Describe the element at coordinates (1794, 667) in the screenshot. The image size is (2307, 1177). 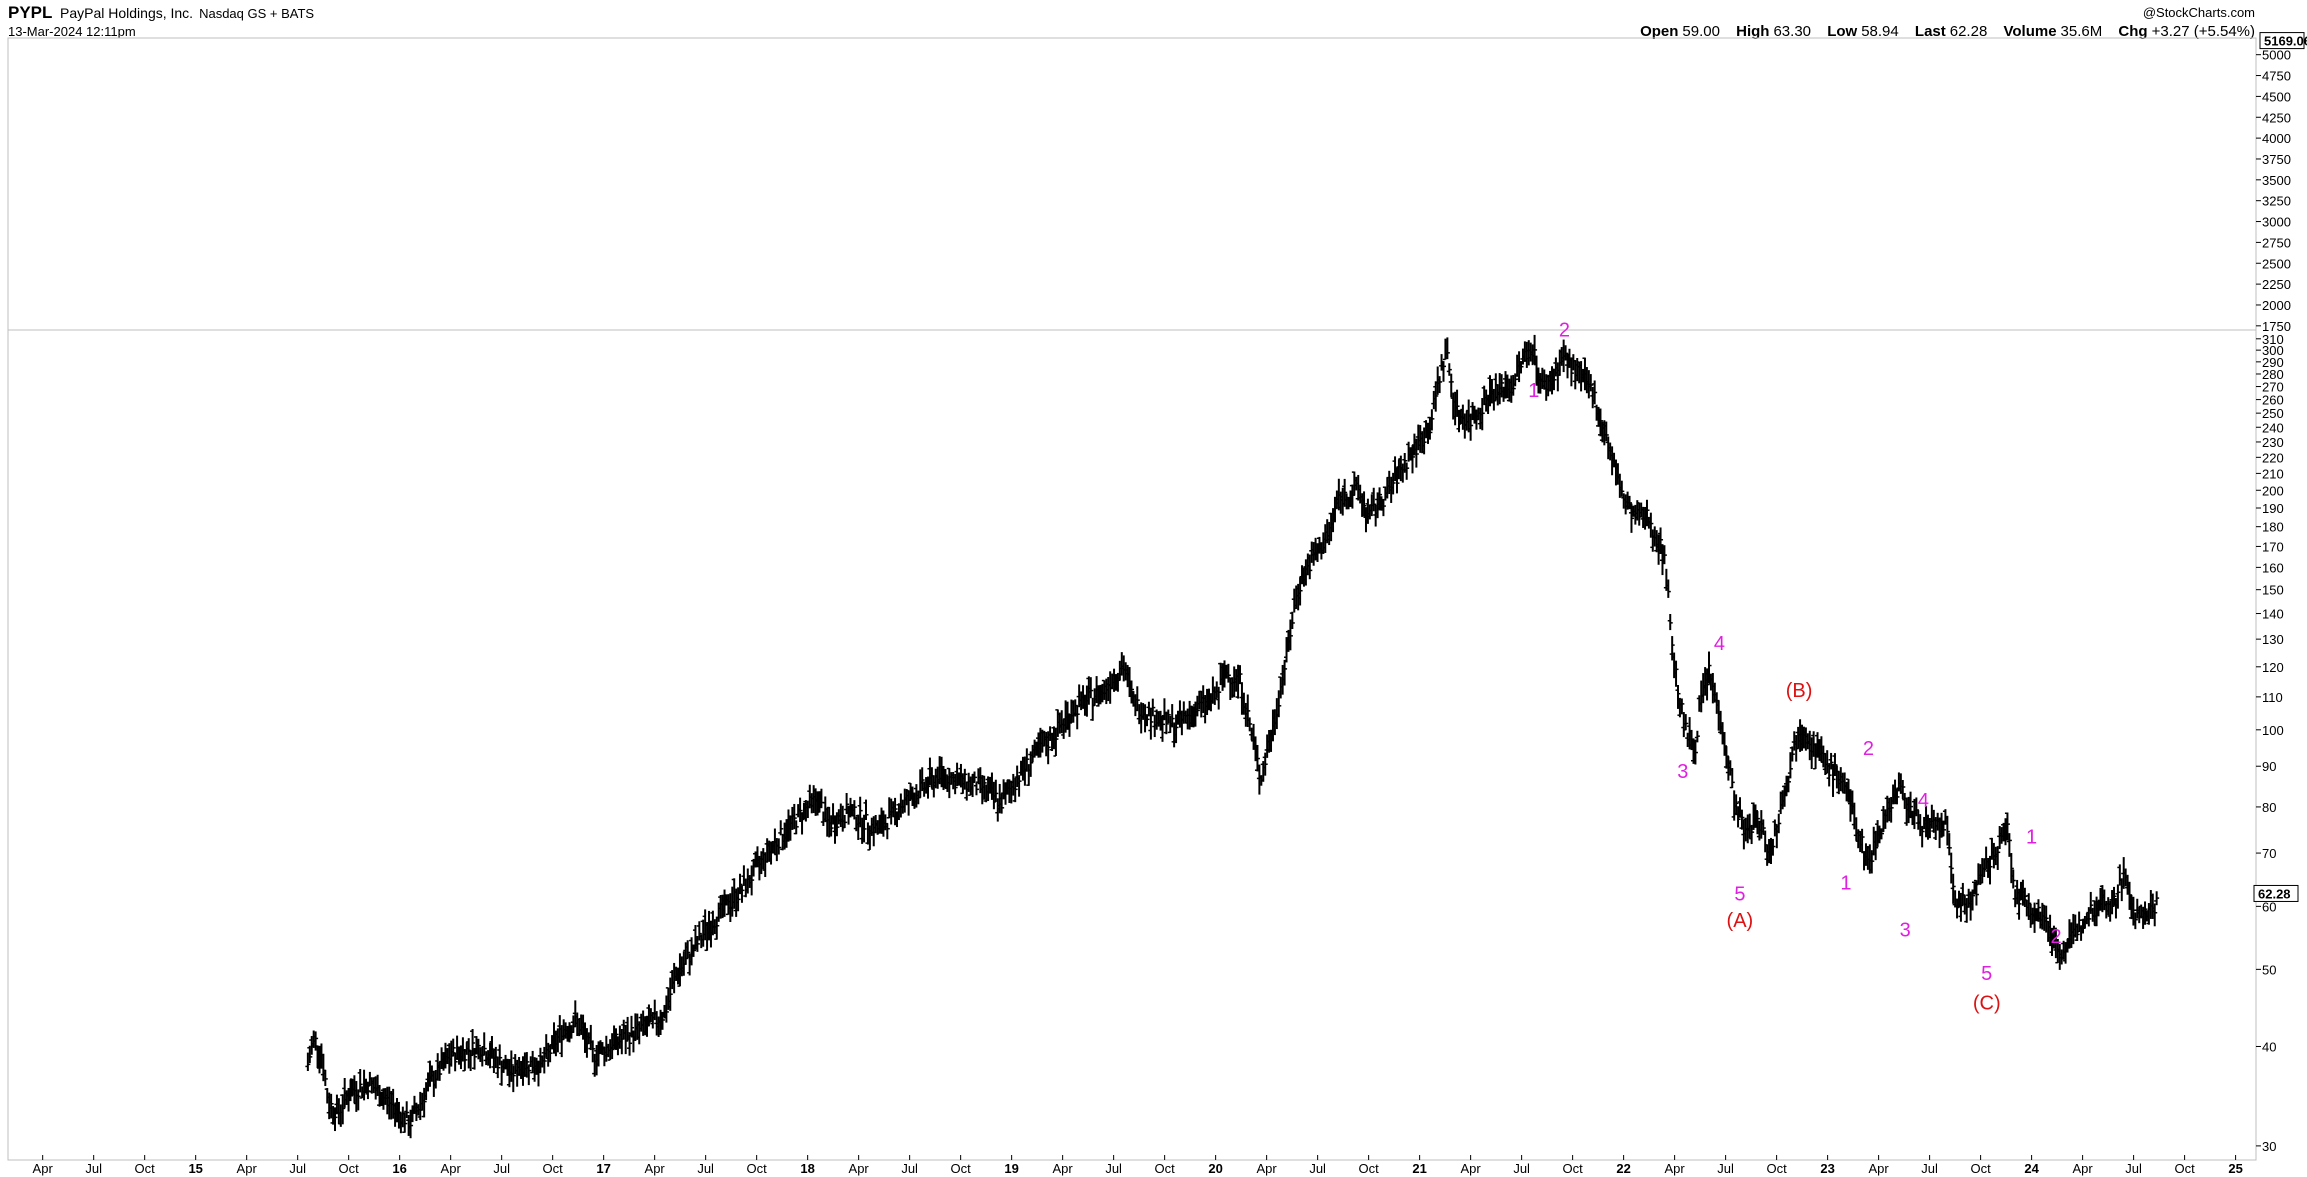
I see `wave-annotations: 1 2 3 4 5 (A) (B) 1 2 3 4 5 (C) 1 2` at that location.